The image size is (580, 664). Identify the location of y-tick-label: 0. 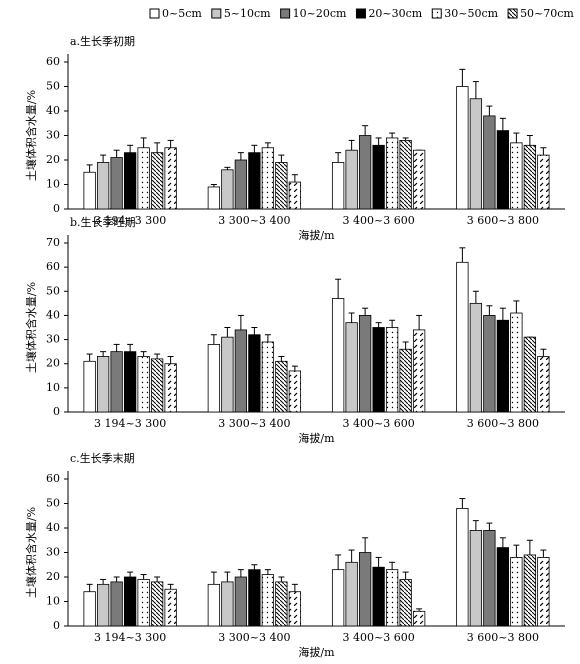
(56, 208).